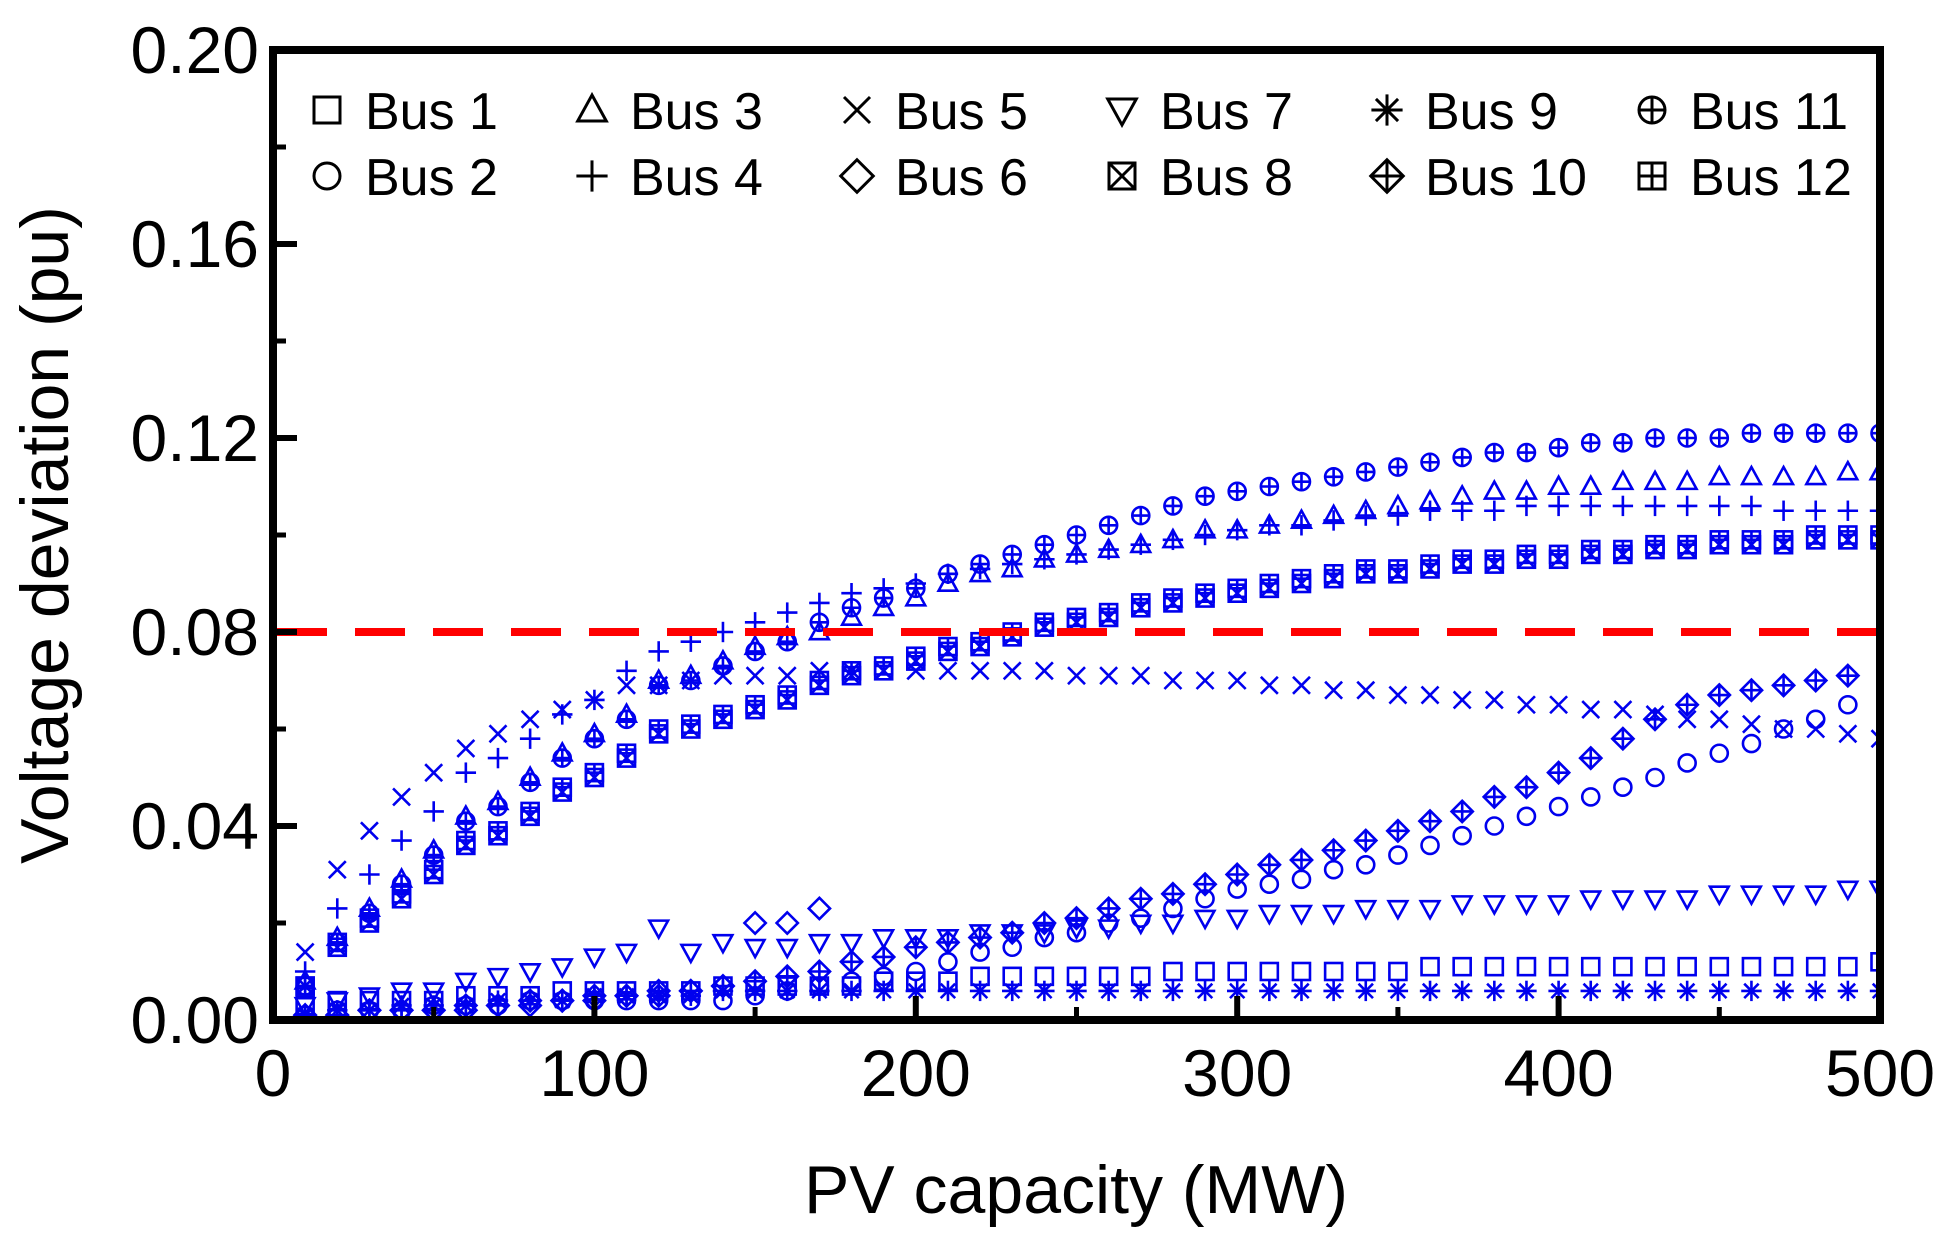 The height and width of the screenshot is (1243, 1951). Describe the element at coordinates (1742, 112) in the screenshot. I see `legend-entry: Bus 11` at that location.